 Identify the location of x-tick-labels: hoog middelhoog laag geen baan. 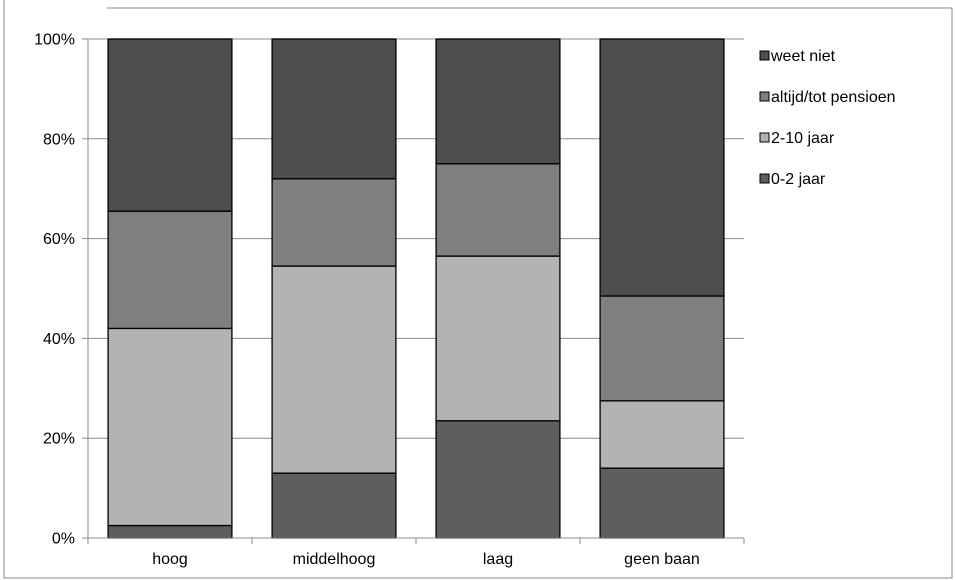
(426, 559).